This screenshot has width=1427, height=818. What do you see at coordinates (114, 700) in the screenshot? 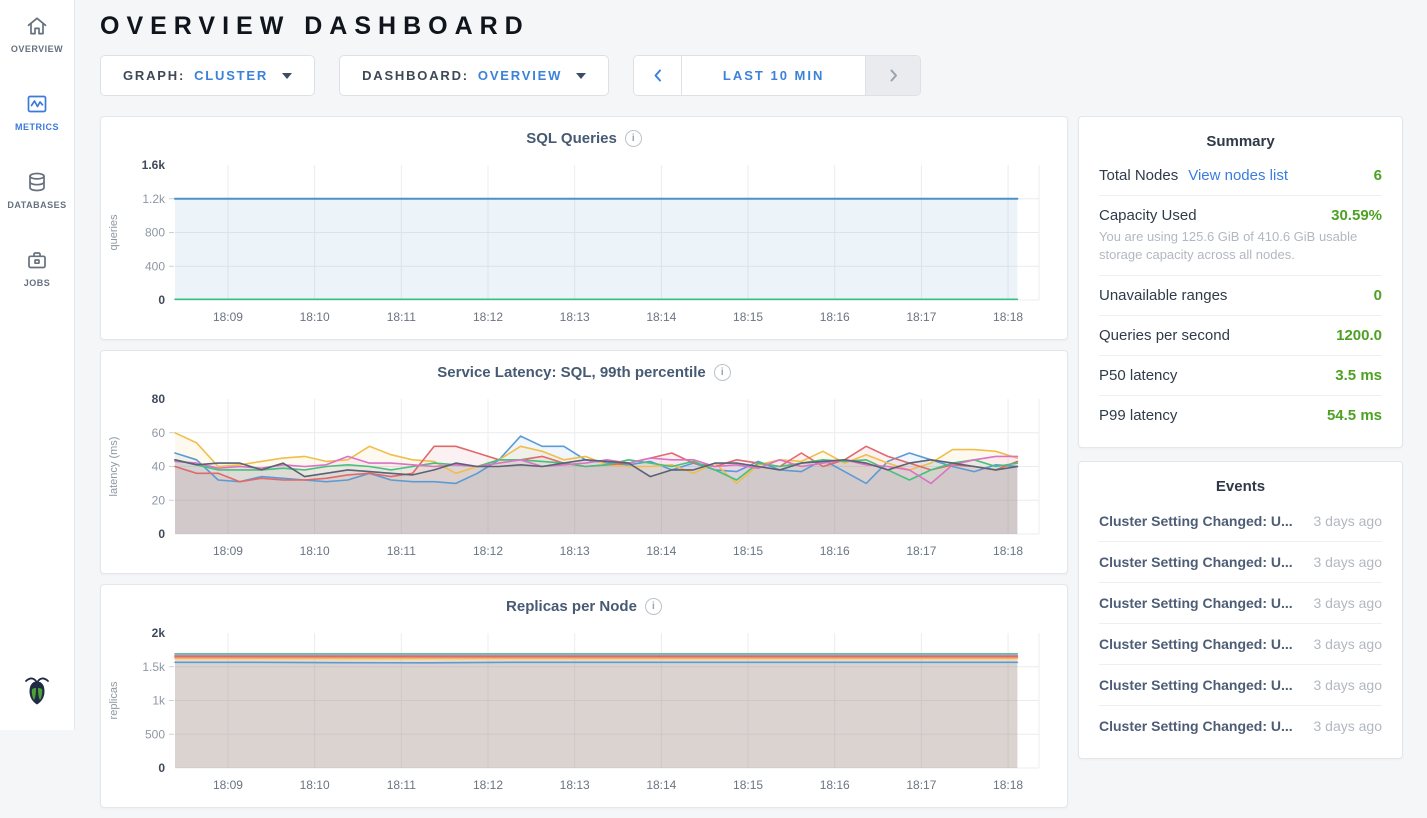
I see `svg-text: replicas` at bounding box center [114, 700].